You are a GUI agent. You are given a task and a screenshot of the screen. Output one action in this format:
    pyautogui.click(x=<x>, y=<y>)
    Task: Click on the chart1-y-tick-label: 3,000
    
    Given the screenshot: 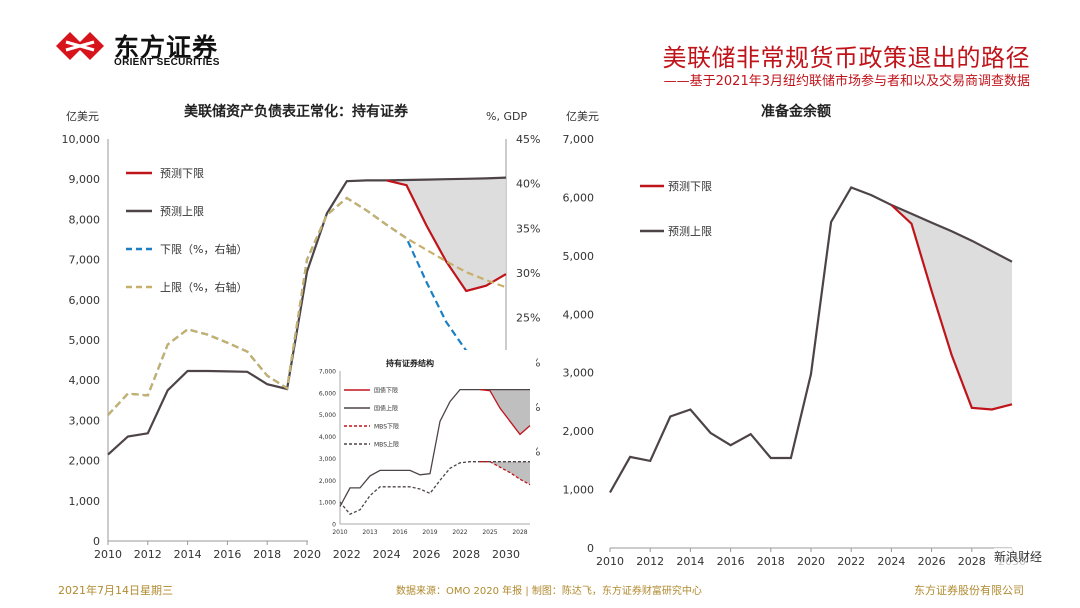 What is the action you would take?
    pyautogui.click(x=85, y=420)
    